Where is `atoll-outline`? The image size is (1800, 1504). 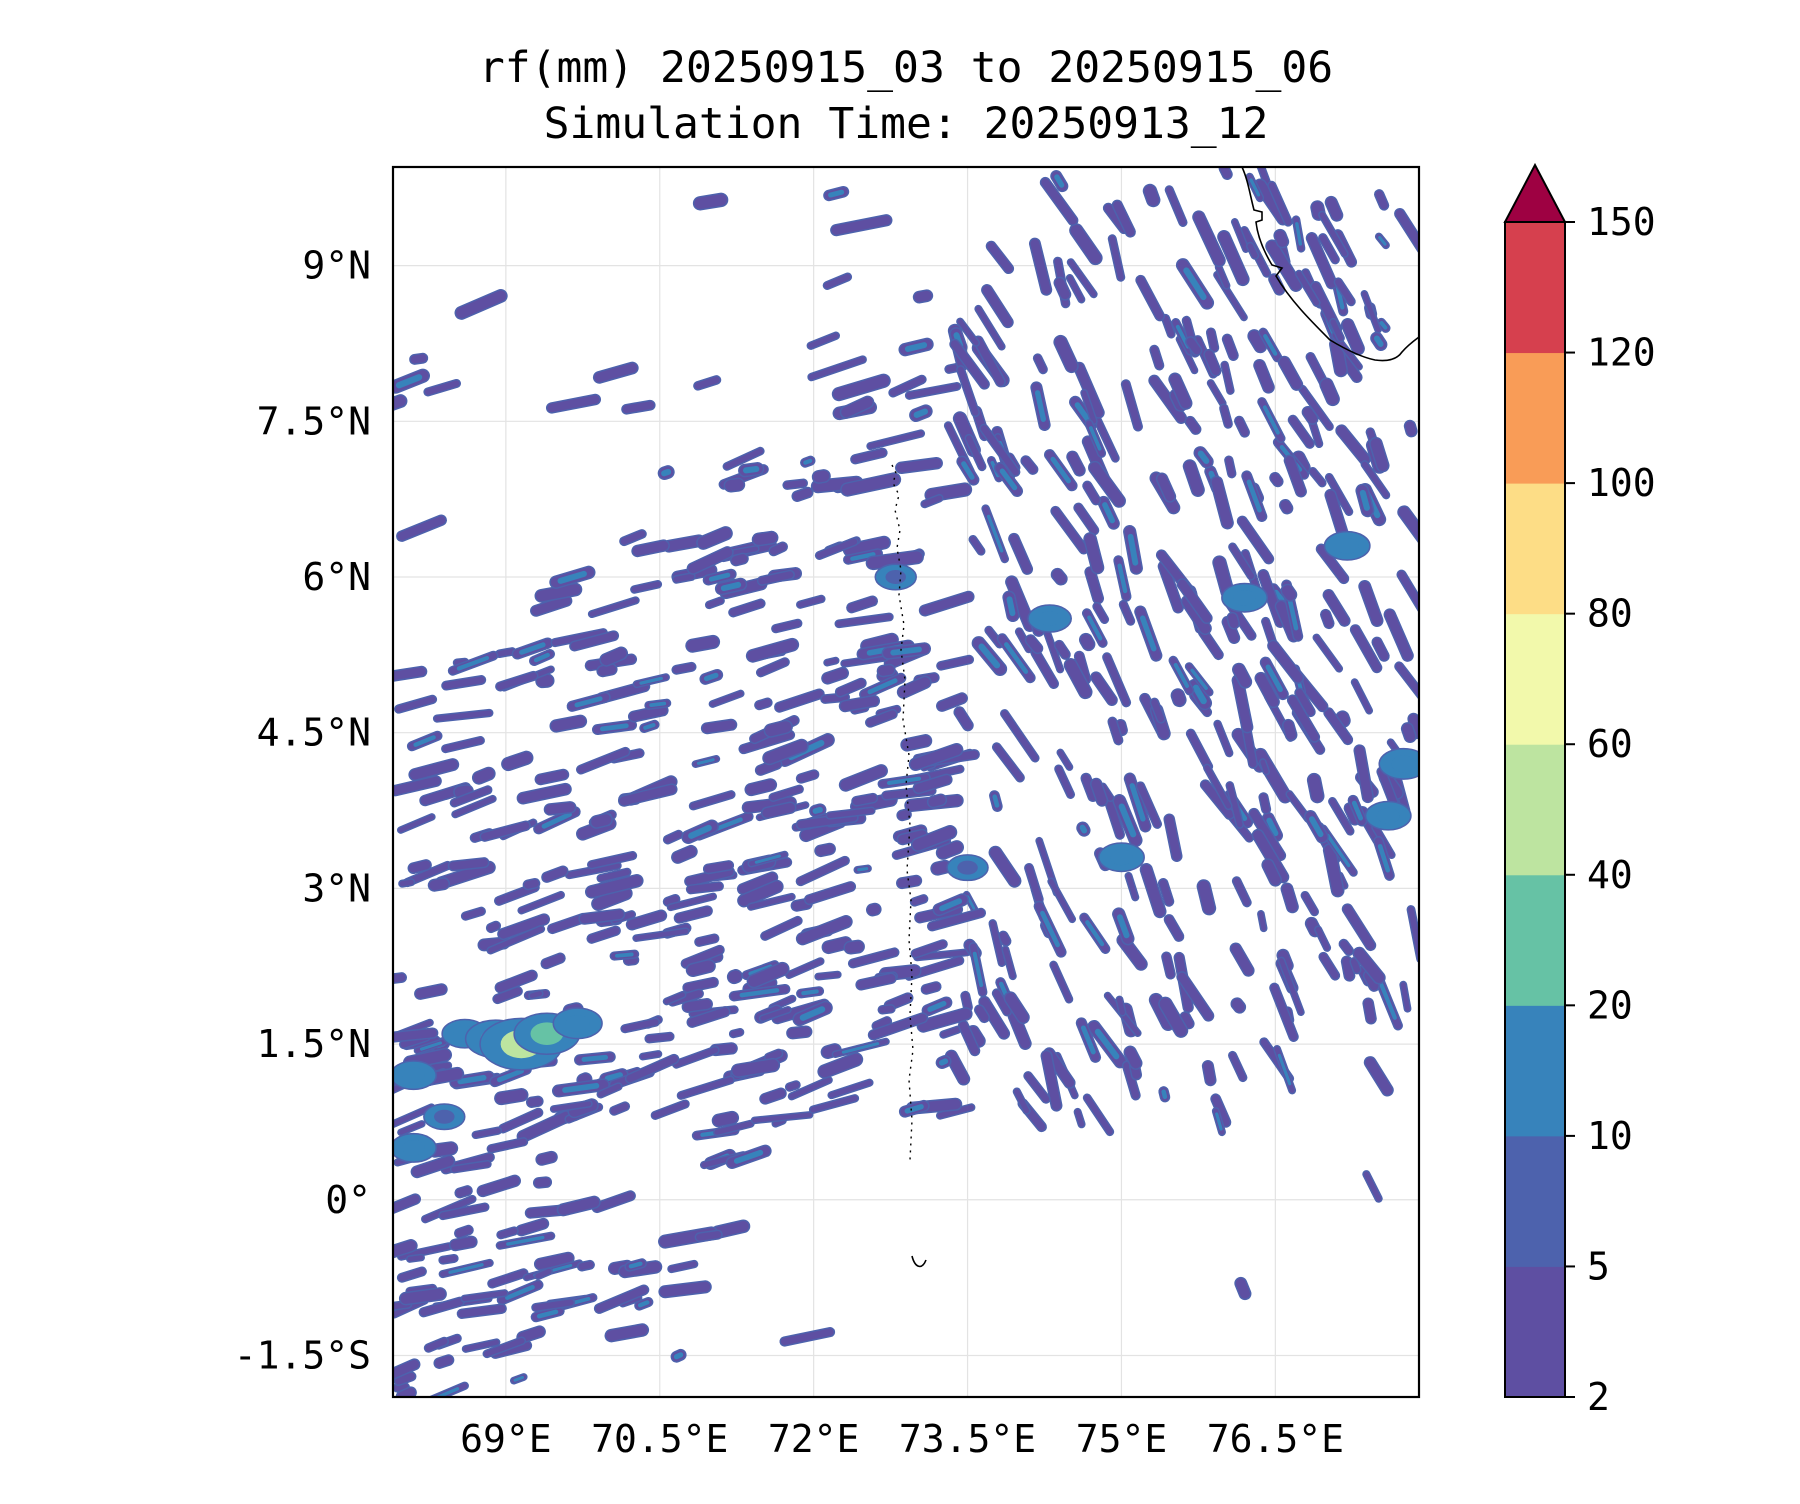 atoll-outline is located at coordinates (919, 1261).